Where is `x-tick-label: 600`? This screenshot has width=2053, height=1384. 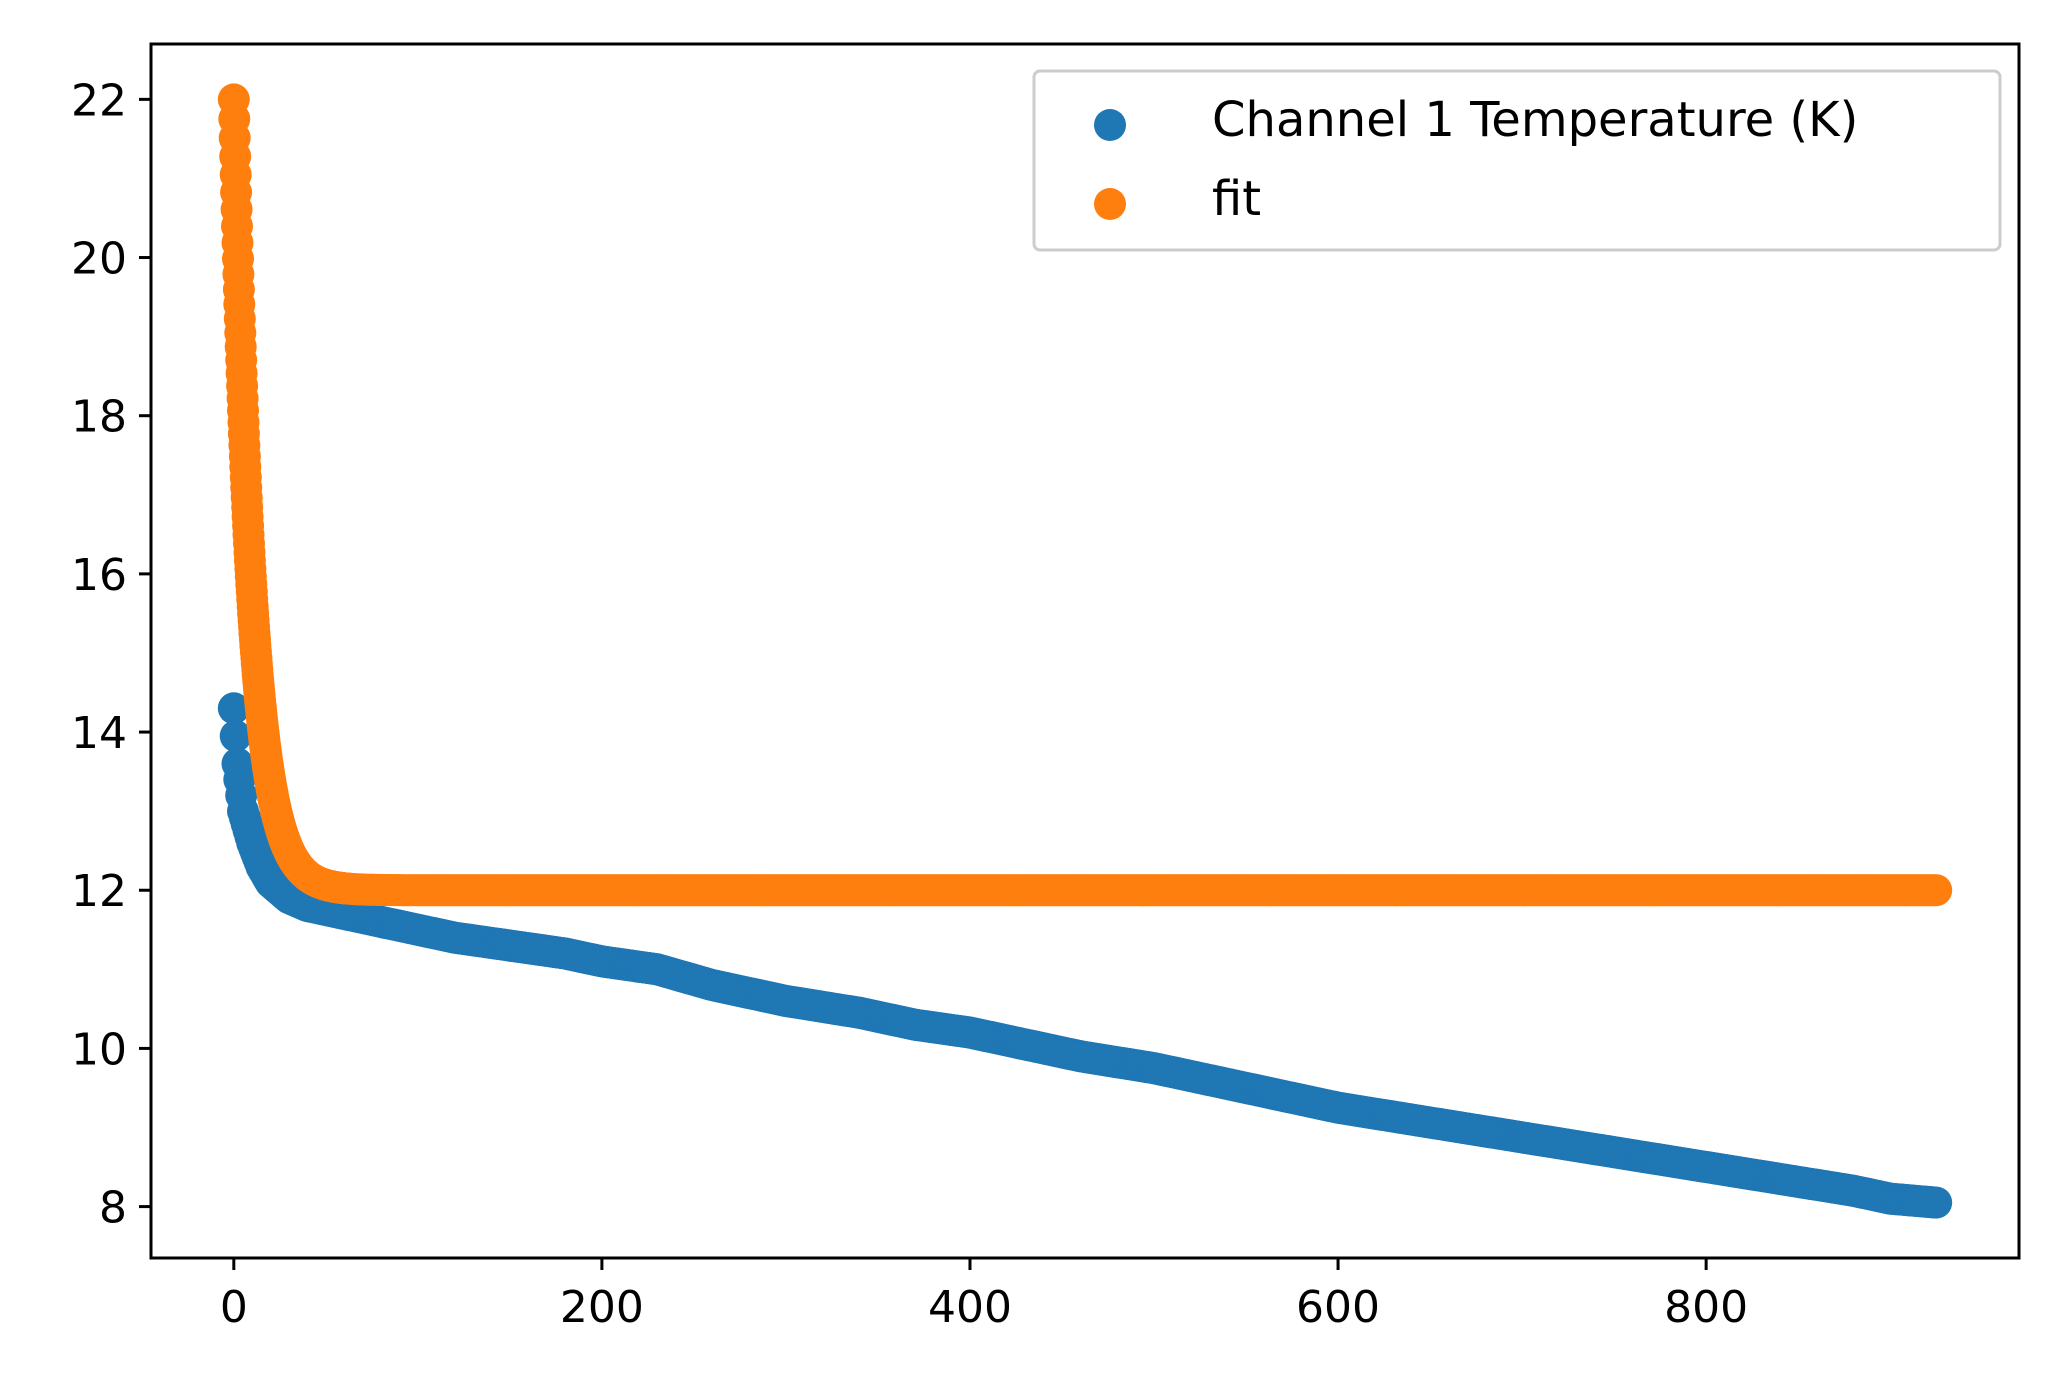 x-tick-label: 600 is located at coordinates (1338, 1307).